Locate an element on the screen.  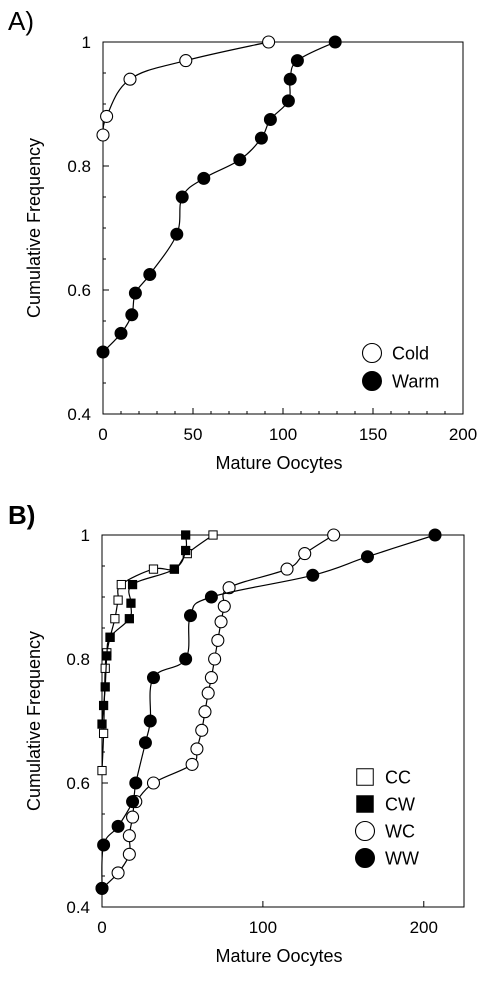
legend-label: WW is located at coordinates (402, 859).